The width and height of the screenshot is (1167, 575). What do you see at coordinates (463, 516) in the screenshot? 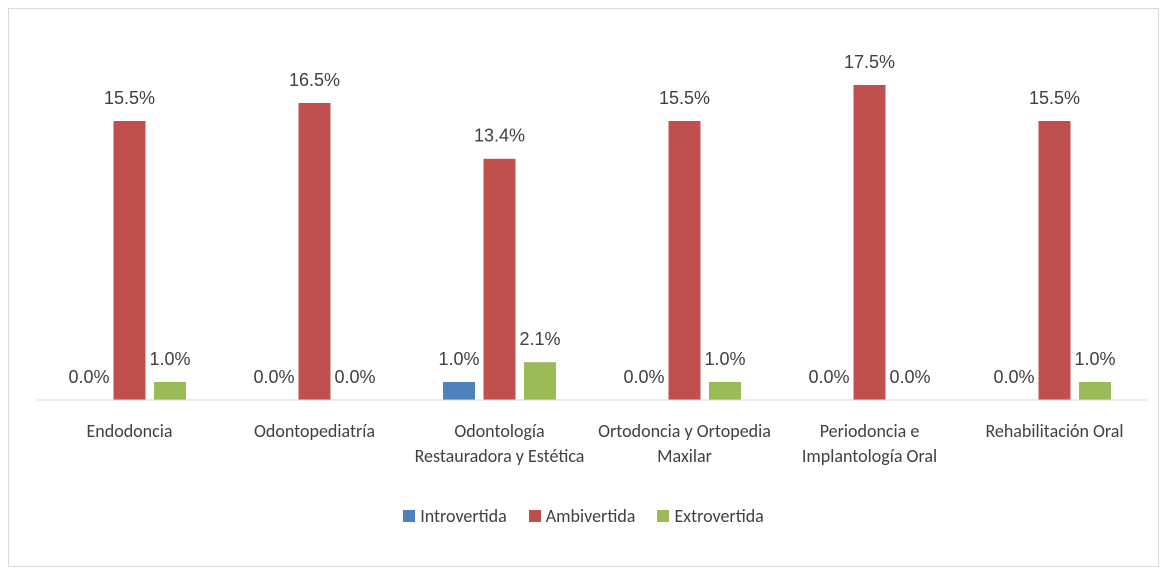
I see `legend-label: Introvertida` at bounding box center [463, 516].